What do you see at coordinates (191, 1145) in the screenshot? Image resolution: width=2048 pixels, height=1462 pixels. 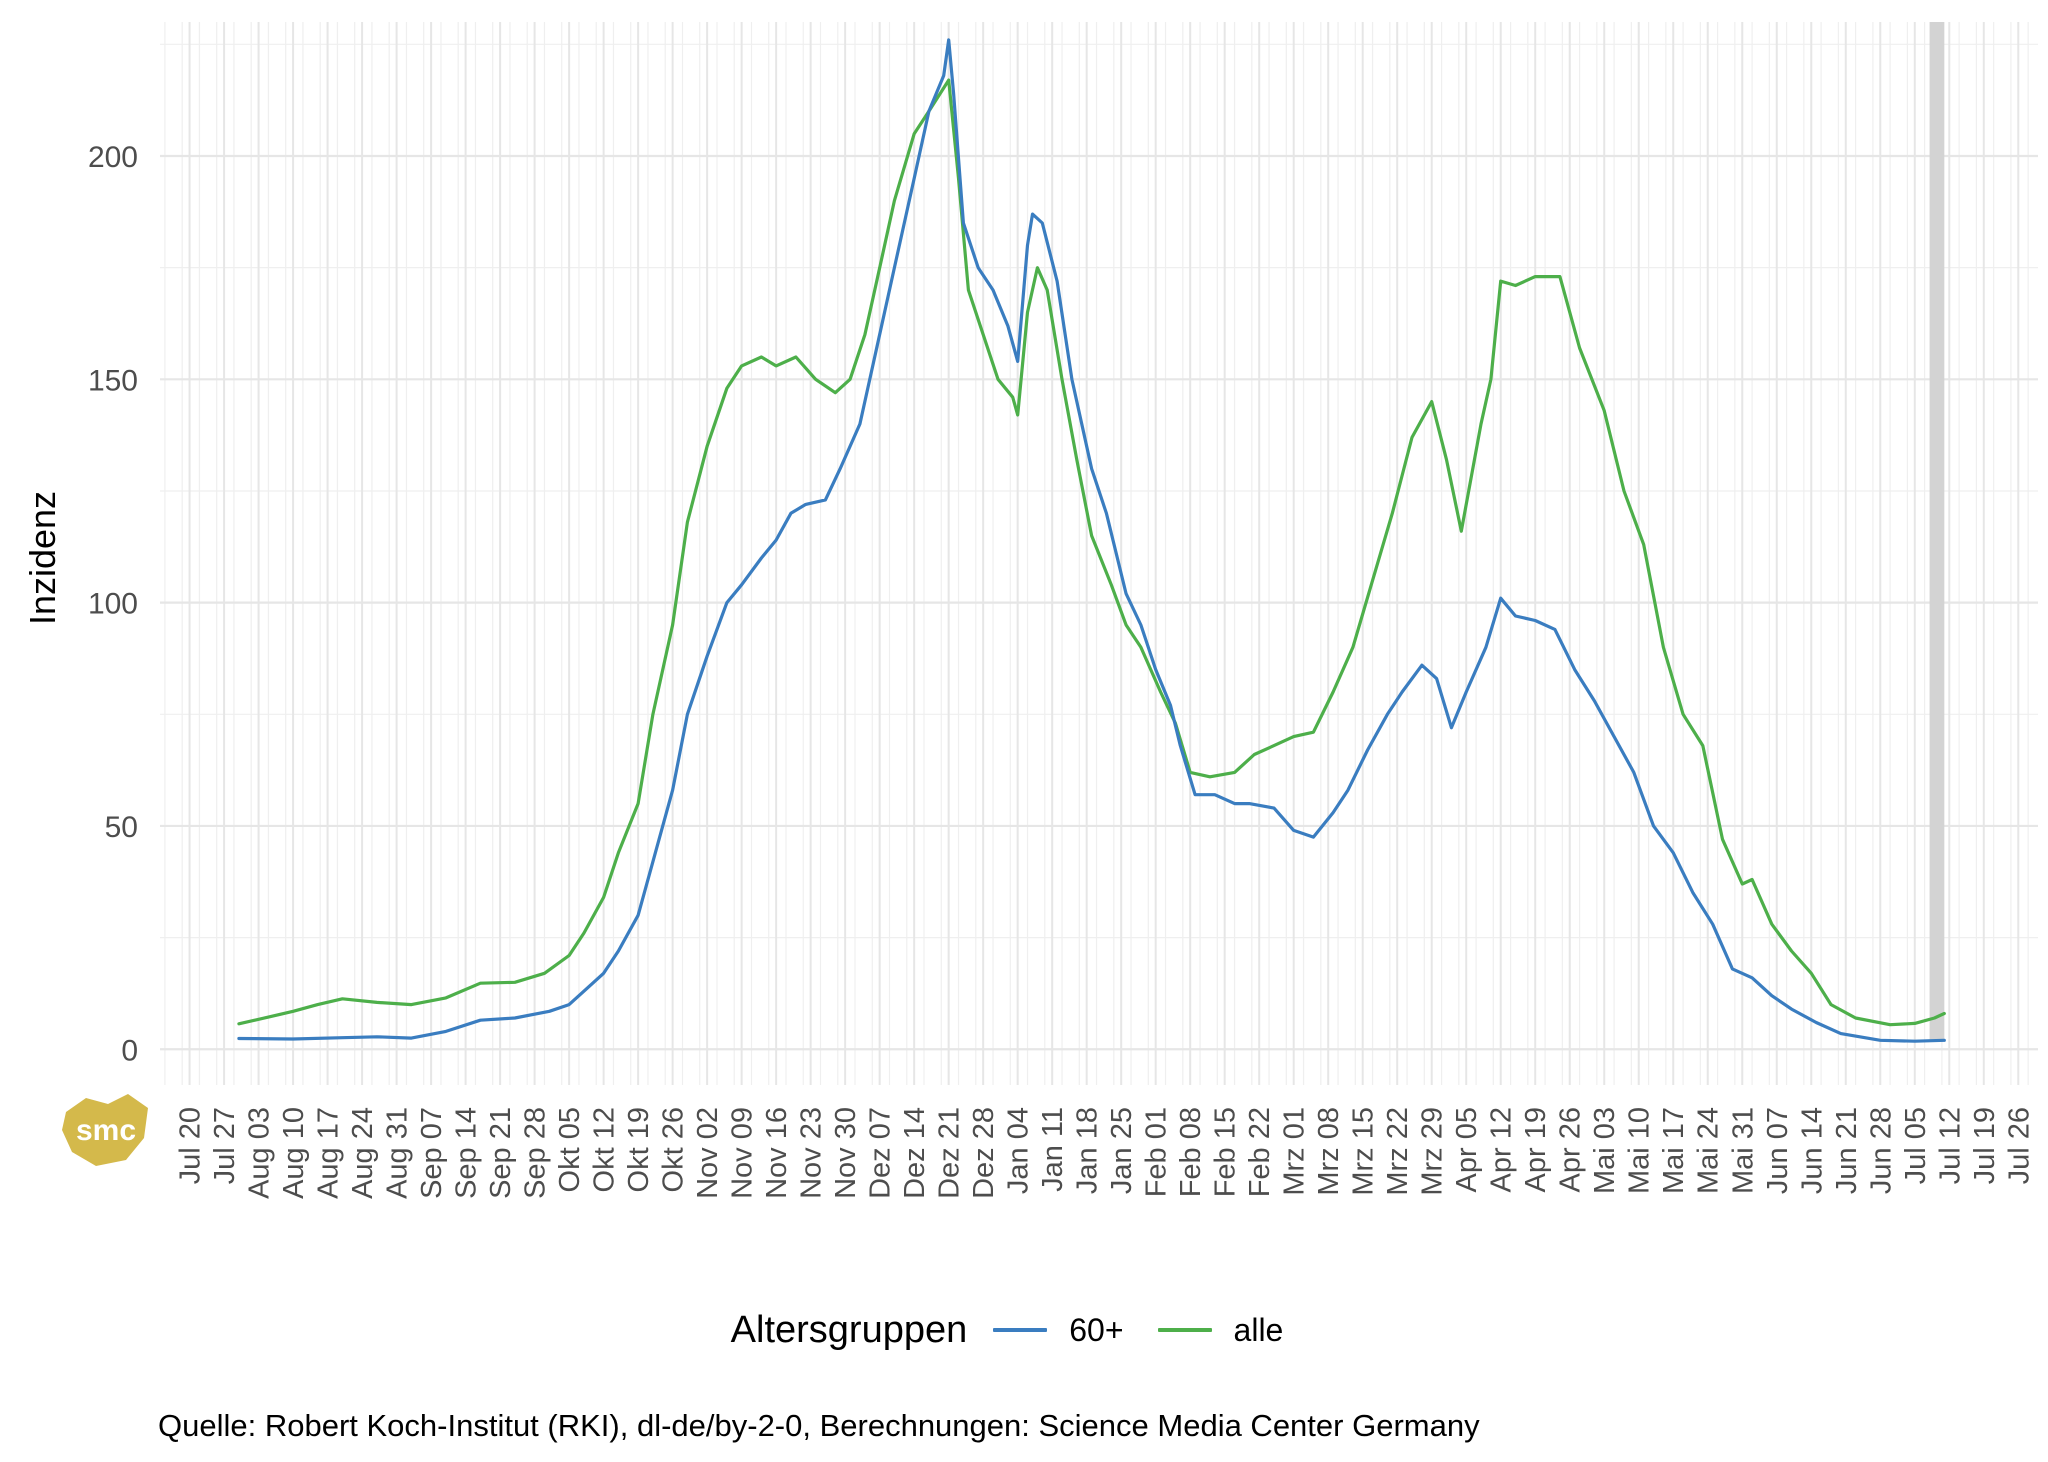 I see `x-tick-label: Jul 20` at bounding box center [191, 1145].